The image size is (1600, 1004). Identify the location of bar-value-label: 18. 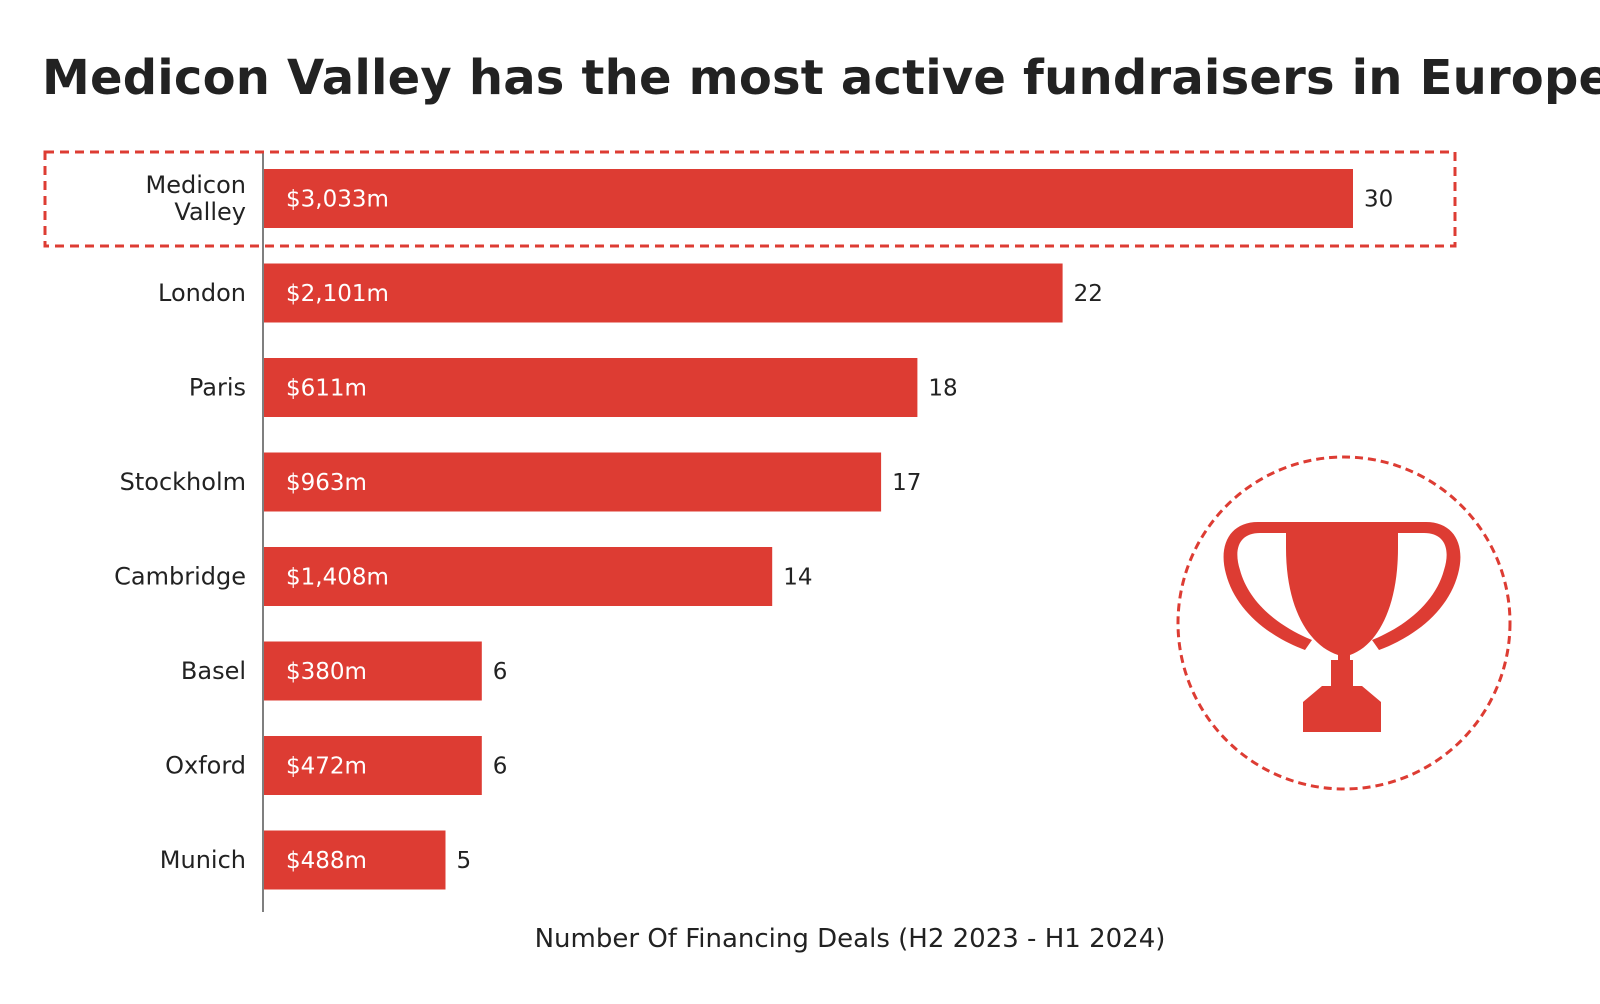
(942, 389).